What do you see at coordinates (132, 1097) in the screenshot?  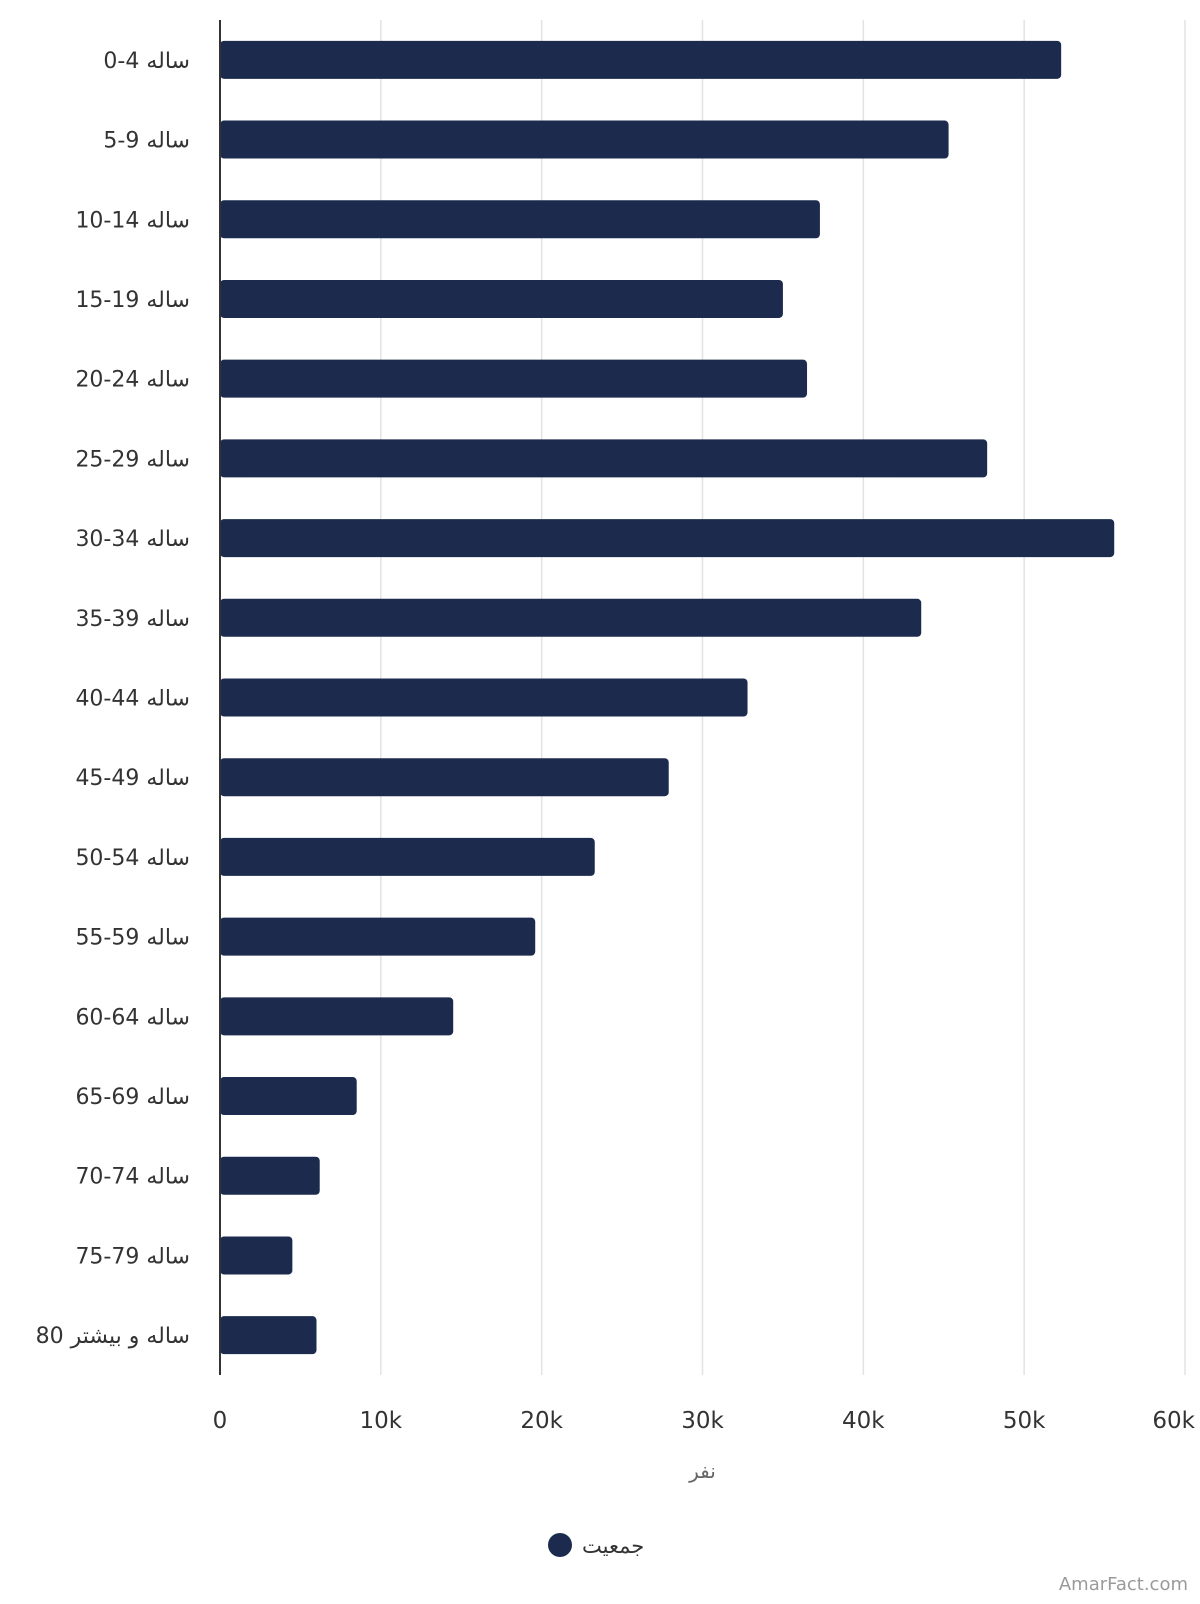 I see `category-label: 65-69 ساله` at bounding box center [132, 1097].